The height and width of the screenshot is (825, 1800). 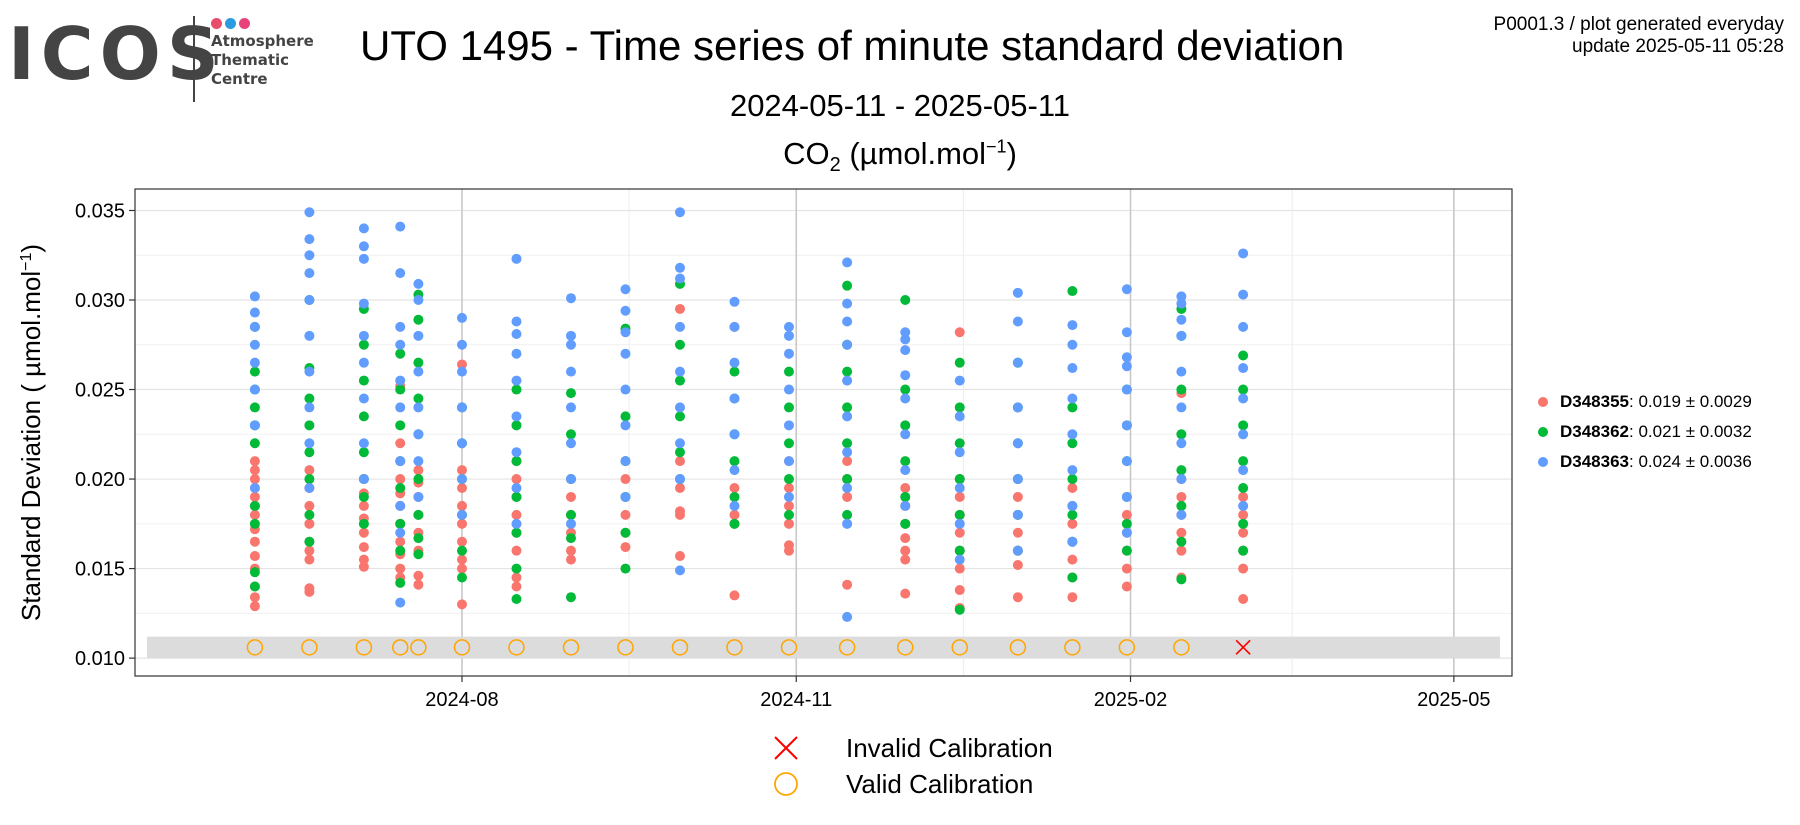 What do you see at coordinates (461, 700) in the screenshot?
I see `x-tick-label: 2024-08` at bounding box center [461, 700].